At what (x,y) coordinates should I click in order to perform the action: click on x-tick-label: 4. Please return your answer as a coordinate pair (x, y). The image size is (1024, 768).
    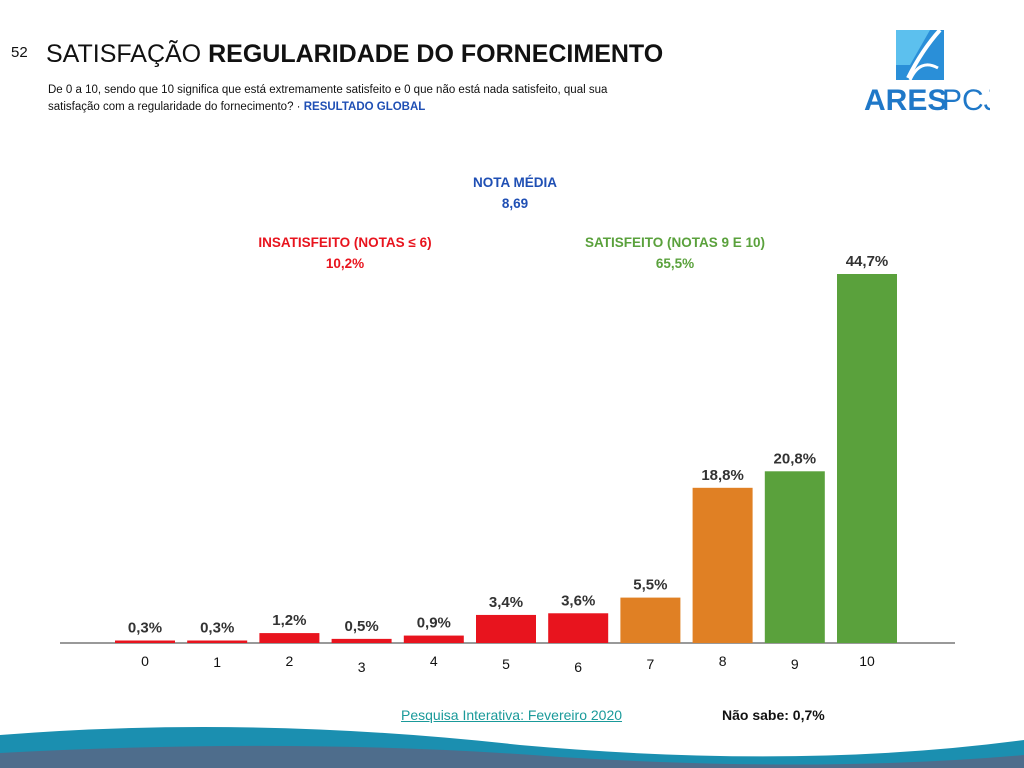
    Looking at the image, I should click on (434, 661).